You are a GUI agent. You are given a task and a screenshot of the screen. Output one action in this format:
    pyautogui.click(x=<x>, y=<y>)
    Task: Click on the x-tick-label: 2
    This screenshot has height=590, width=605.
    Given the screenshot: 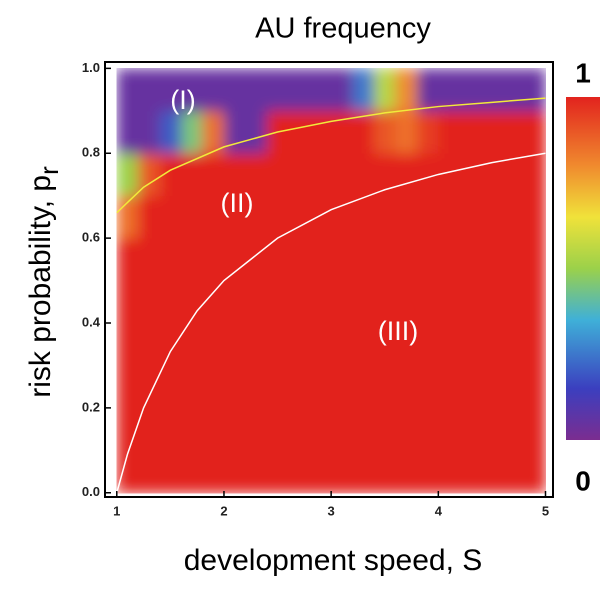 What is the action you would take?
    pyautogui.click(x=223, y=510)
    